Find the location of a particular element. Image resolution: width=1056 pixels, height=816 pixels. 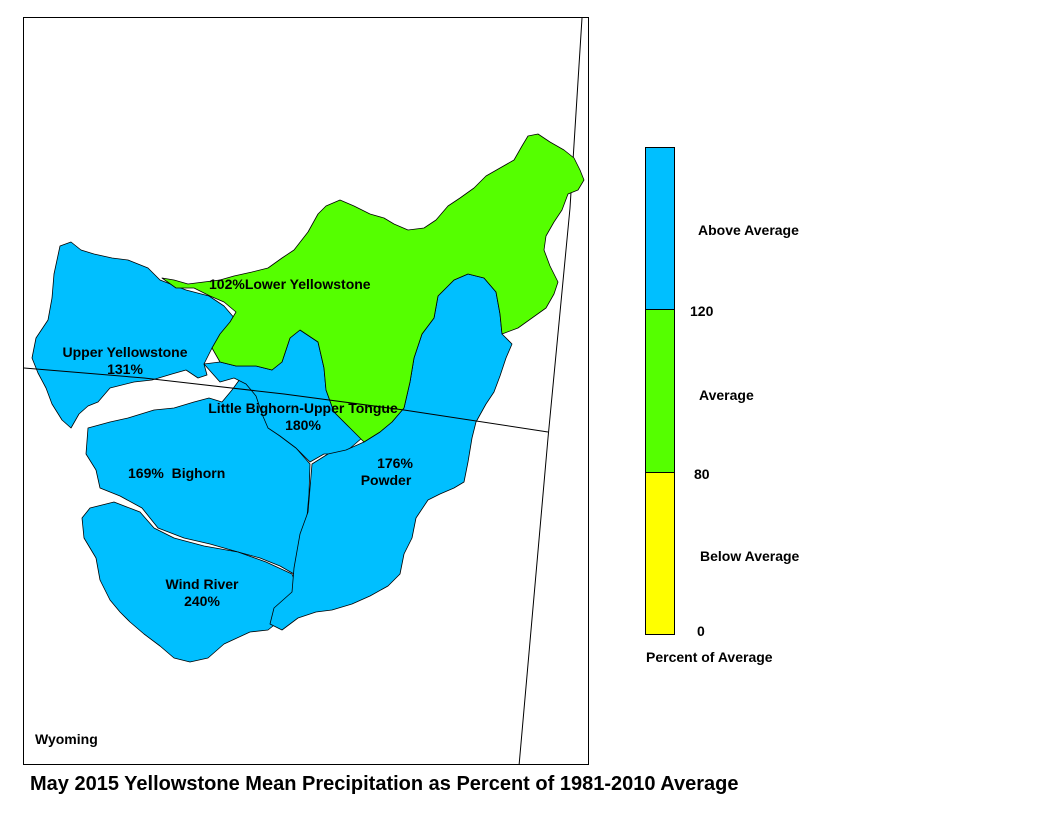

basin-shape-bighorn is located at coordinates (198, 469).